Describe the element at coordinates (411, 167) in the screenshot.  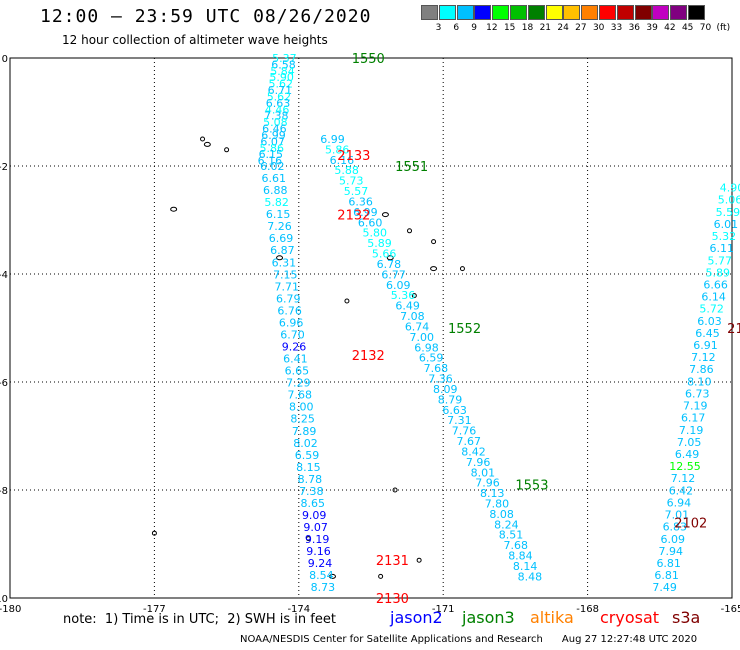
I see `pass-time-label: 1551` at that location.